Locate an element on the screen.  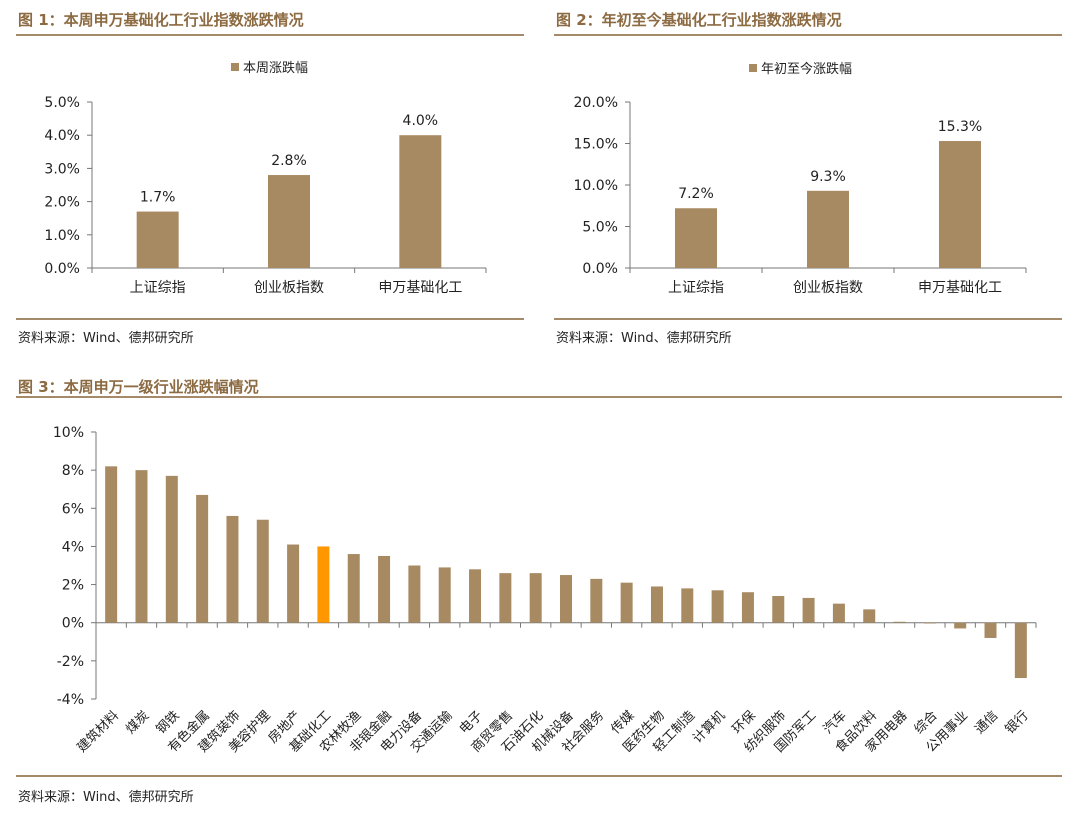
fig3-title: 图 3：本周申万一级行业涨跌幅情况 is located at coordinates (138, 387).